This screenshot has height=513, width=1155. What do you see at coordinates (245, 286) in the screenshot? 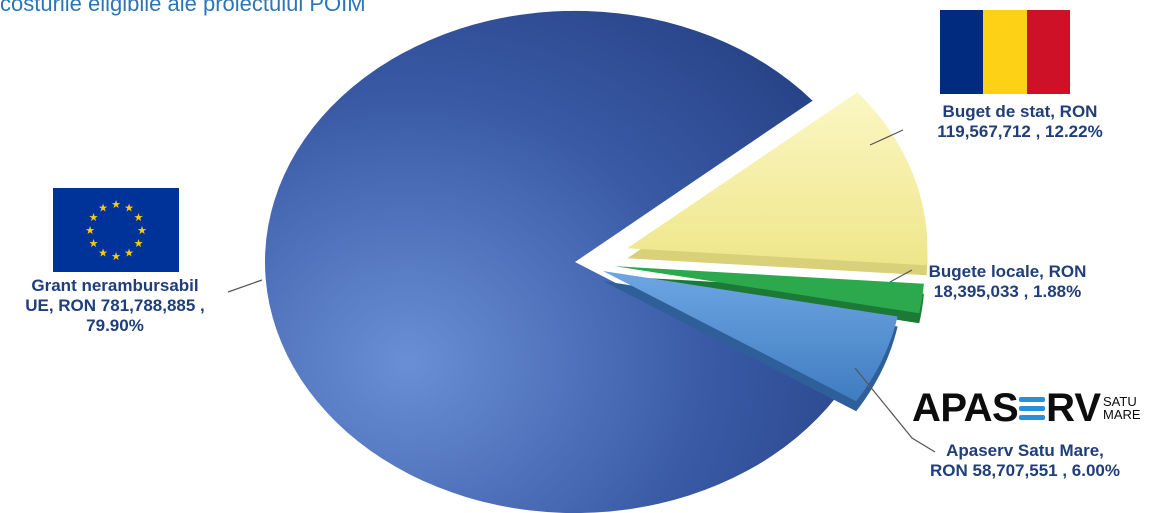
I see `leader-line-eu-grant` at bounding box center [245, 286].